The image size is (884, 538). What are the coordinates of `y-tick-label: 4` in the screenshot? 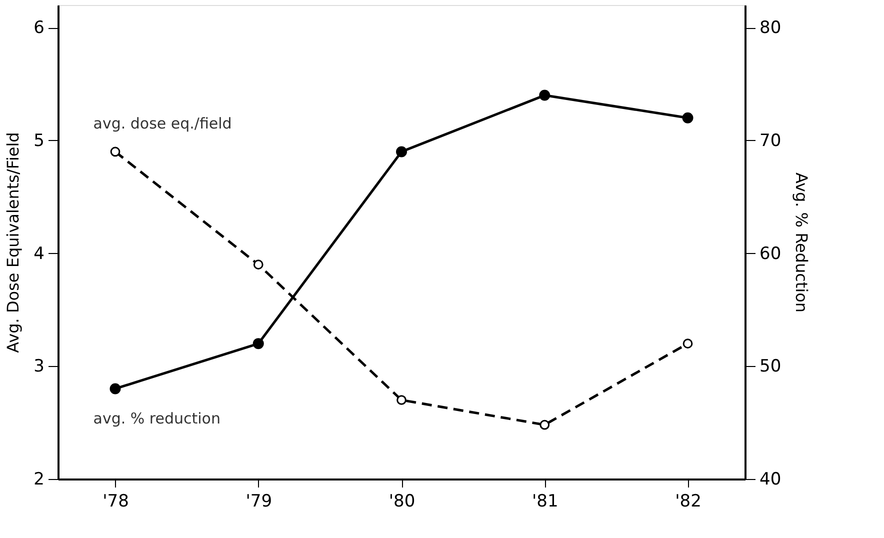 It's located at (39, 254).